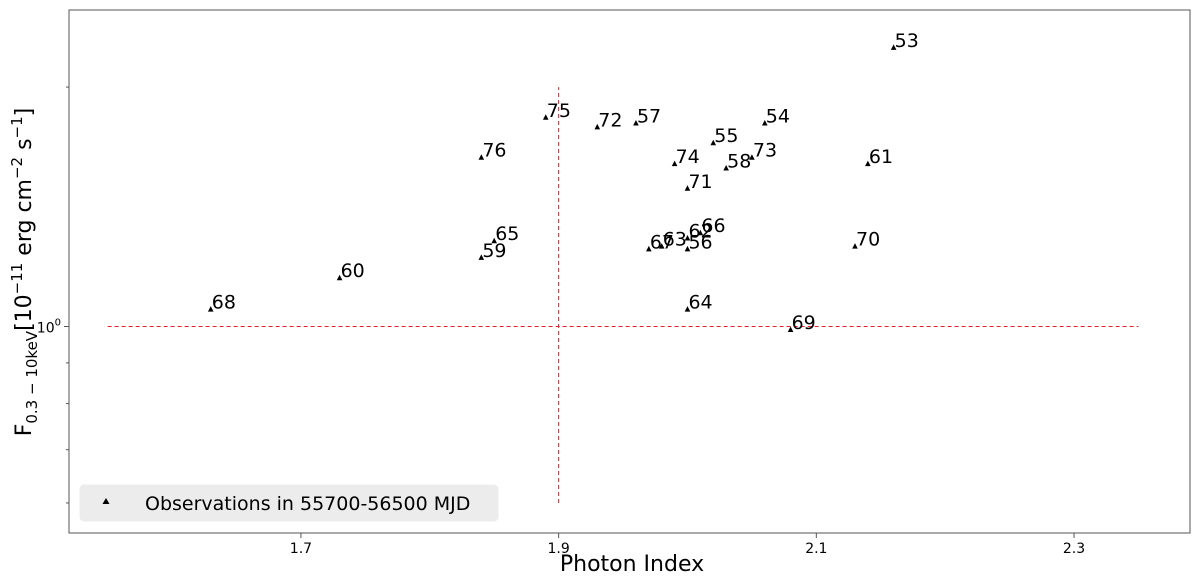 This screenshot has height=581, width=1200. Describe the element at coordinates (765, 151) in the screenshot. I see `data-label-73: 73` at that location.